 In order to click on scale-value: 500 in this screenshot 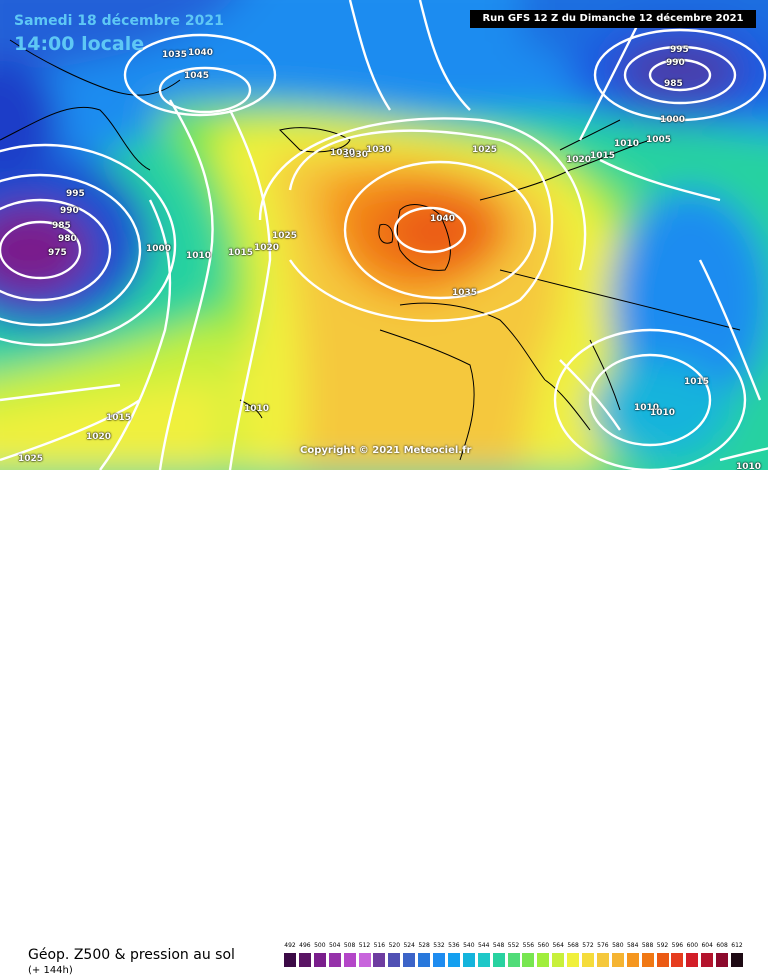, I will do `click(320, 945)`.